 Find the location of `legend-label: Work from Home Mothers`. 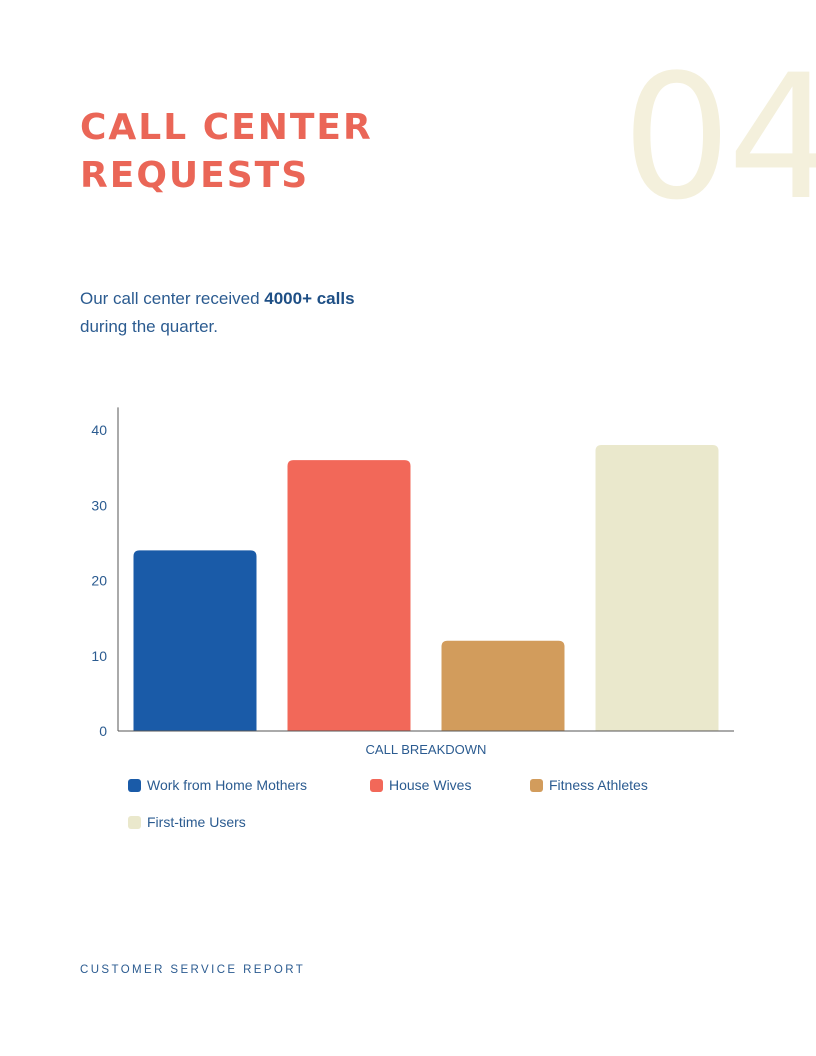

legend-label: Work from Home Mothers is located at coordinates (227, 785).